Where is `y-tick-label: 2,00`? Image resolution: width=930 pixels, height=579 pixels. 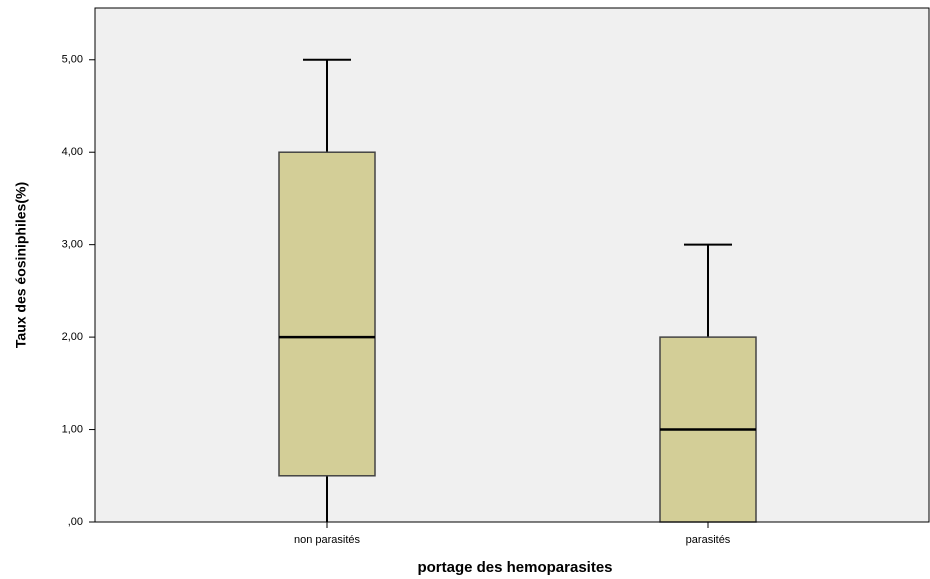
y-tick-label: 2,00 is located at coordinates (72, 337).